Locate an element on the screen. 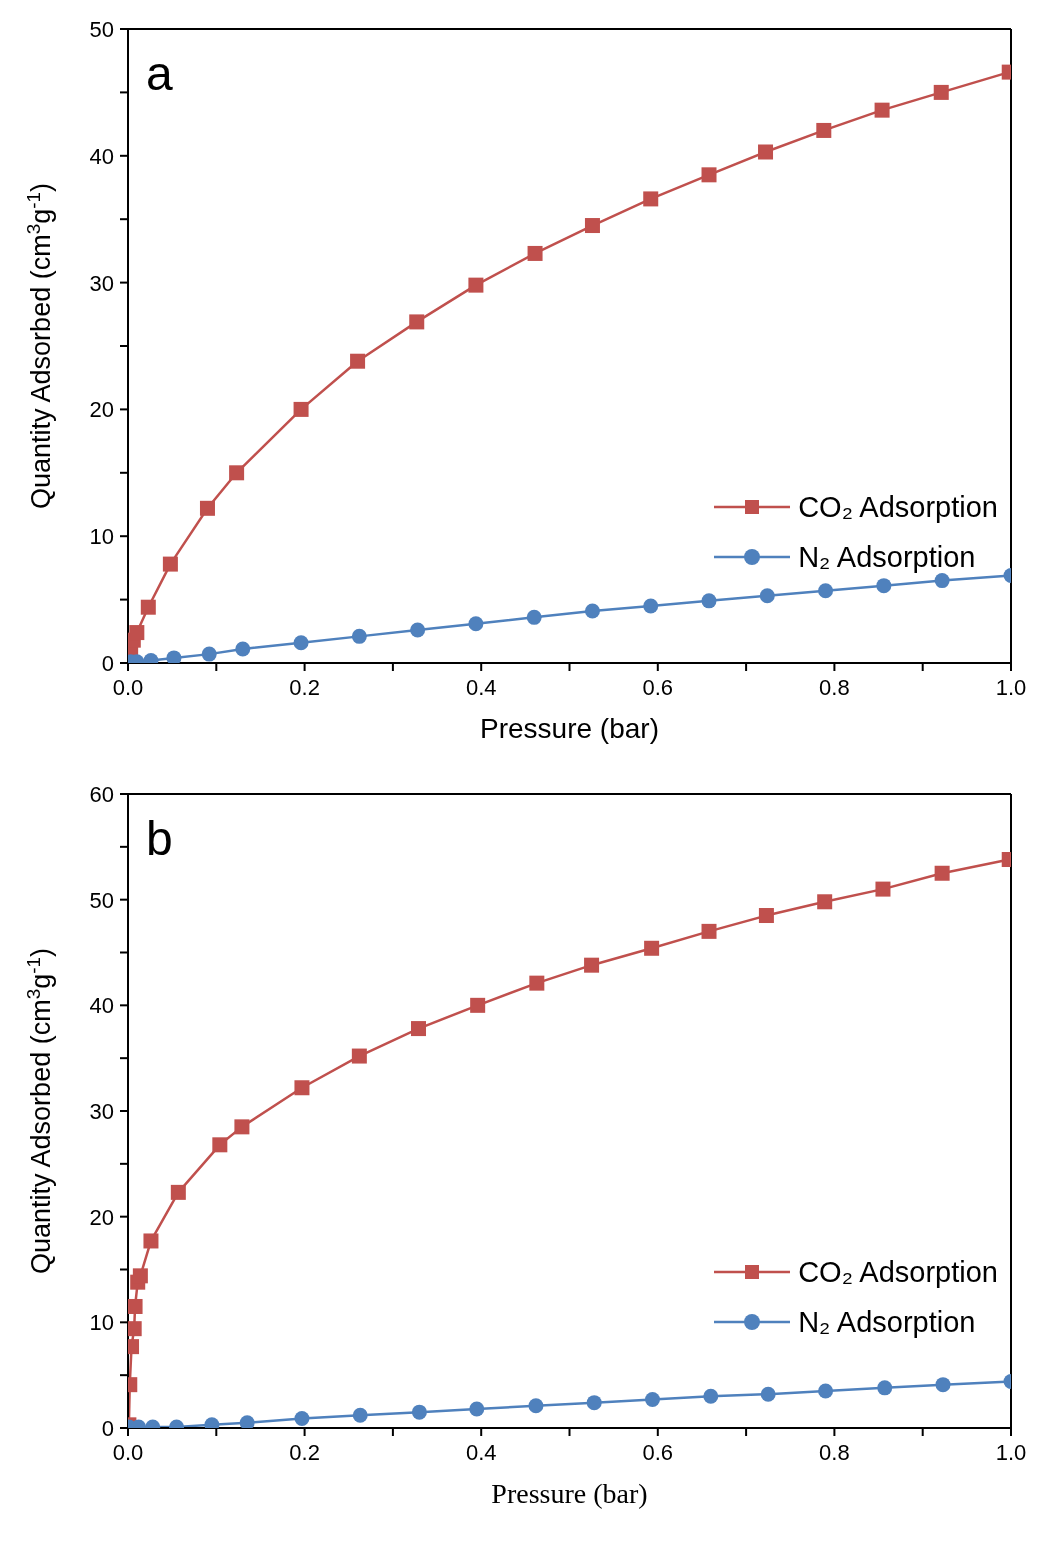 The image size is (1040, 1545). annotation: a is located at coordinates (159, 73).